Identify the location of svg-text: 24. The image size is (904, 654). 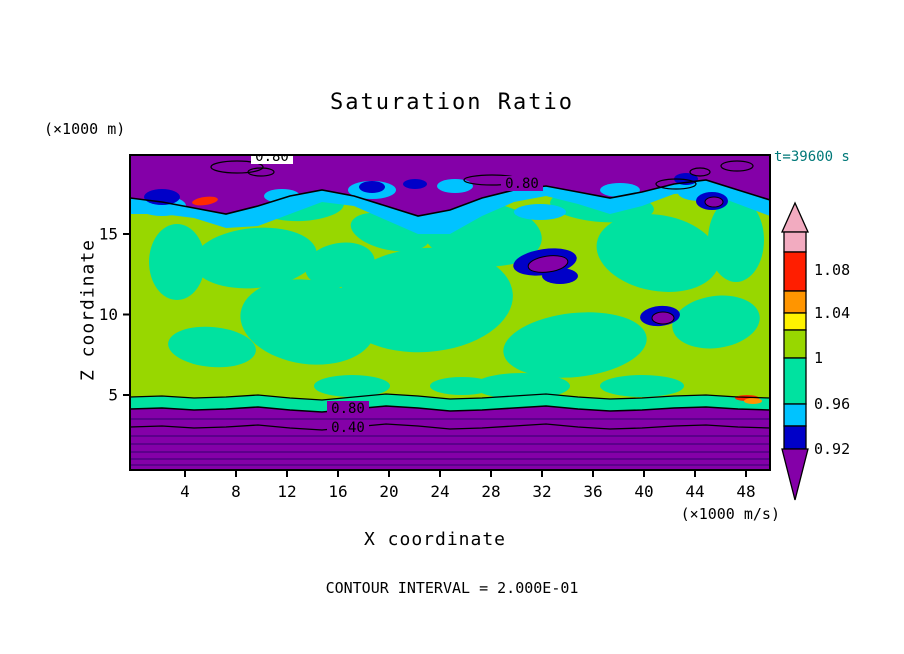
(439, 491).